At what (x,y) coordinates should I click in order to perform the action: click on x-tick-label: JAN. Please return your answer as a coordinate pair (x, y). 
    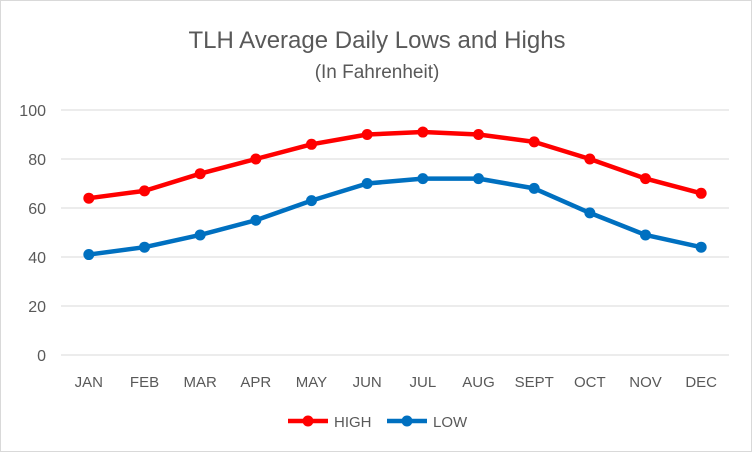
    Looking at the image, I should click on (89, 382).